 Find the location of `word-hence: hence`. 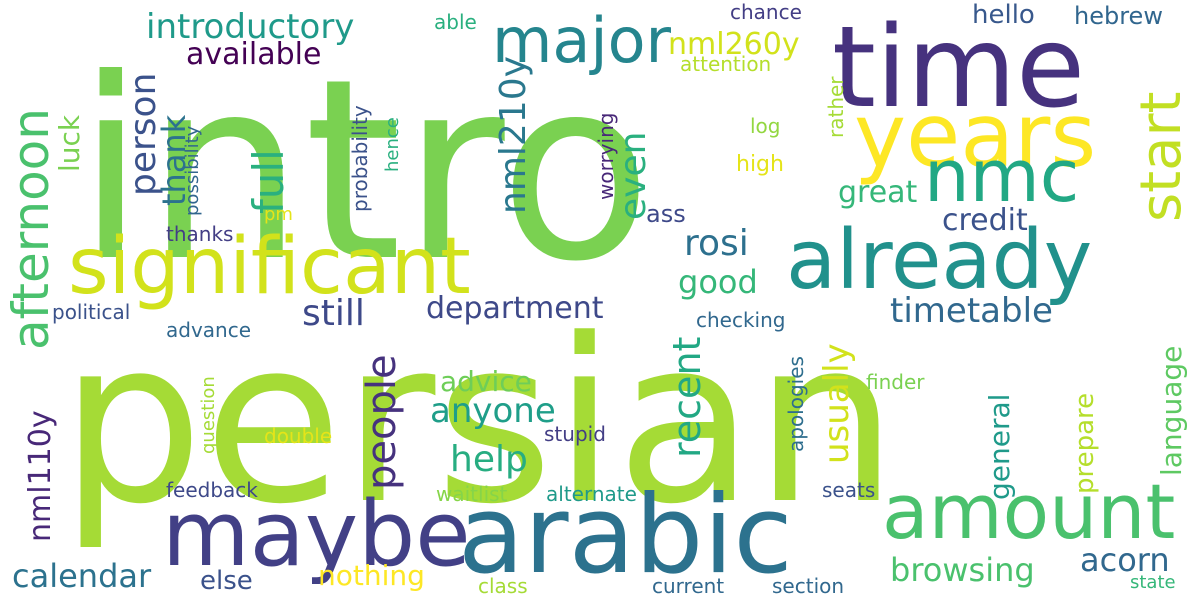

word-hence: hence is located at coordinates (392, 144).